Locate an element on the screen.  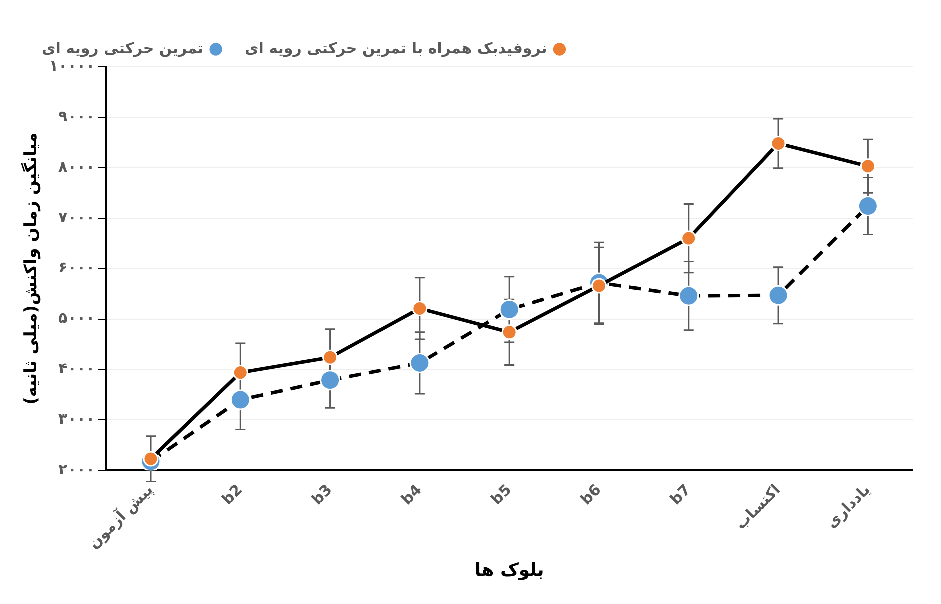
legend-label: تمرین حرکتی رویه ای is located at coordinates (123, 48).